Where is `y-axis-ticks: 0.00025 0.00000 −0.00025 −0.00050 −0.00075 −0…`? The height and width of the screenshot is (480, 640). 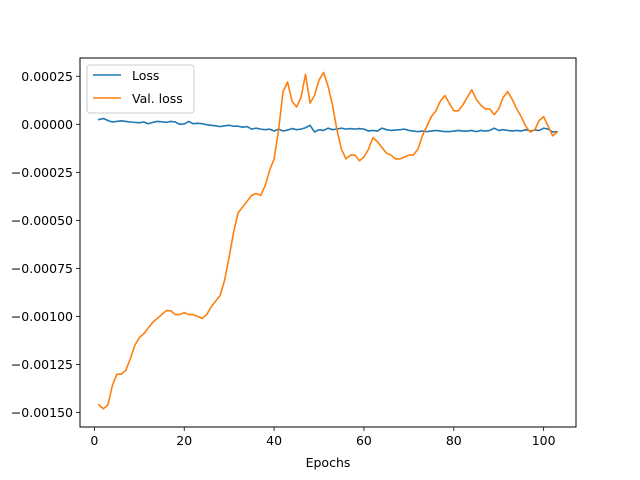
y-axis-ticks: 0.00025 0.00000 −0.00025 −0.00050 −0.00075 −0… is located at coordinates (45, 244).